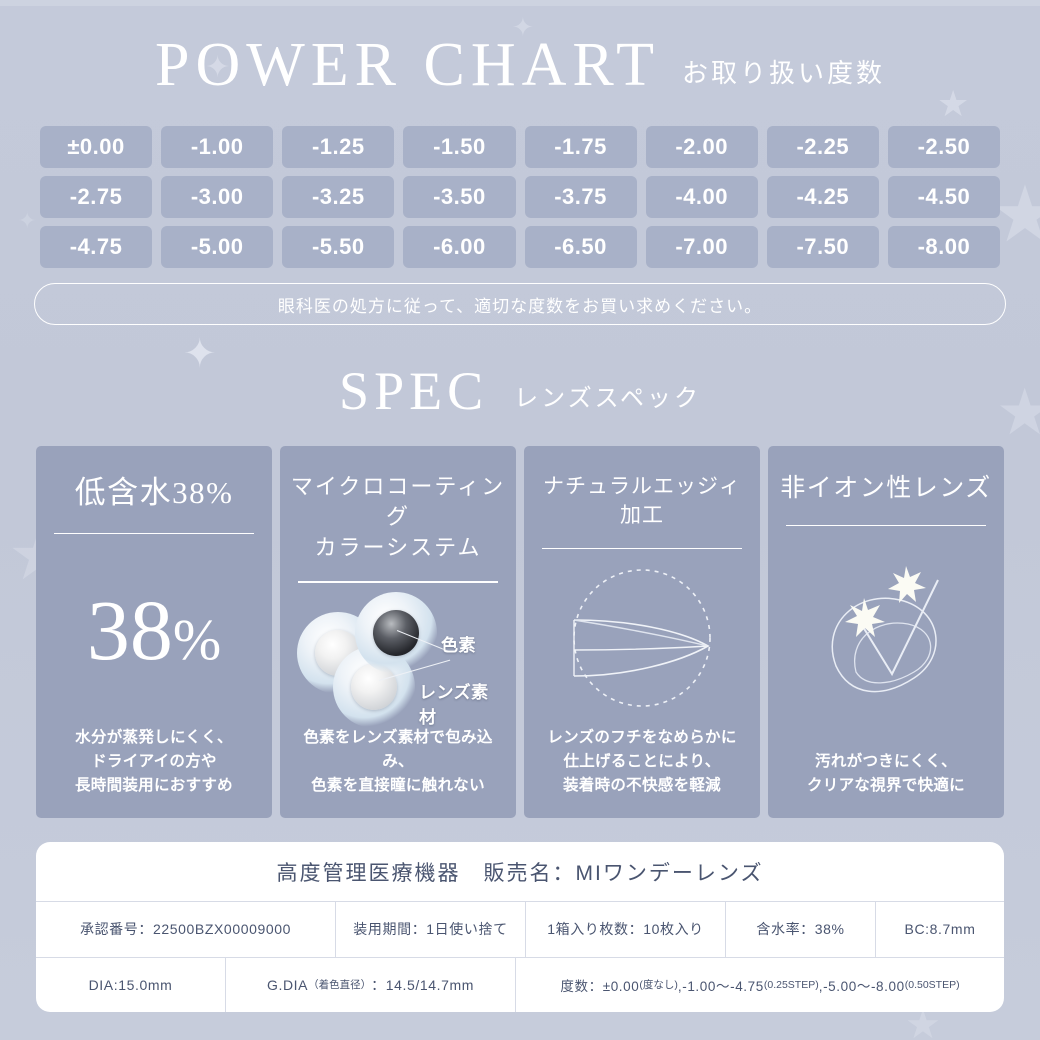 This screenshot has width=1040, height=1040. I want to click on power-value-cell: -2.00, so click(701, 147).